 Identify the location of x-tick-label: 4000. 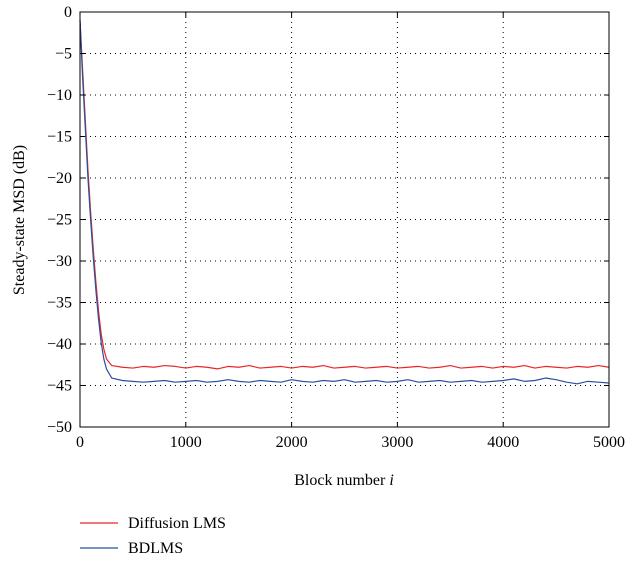
(503, 442).